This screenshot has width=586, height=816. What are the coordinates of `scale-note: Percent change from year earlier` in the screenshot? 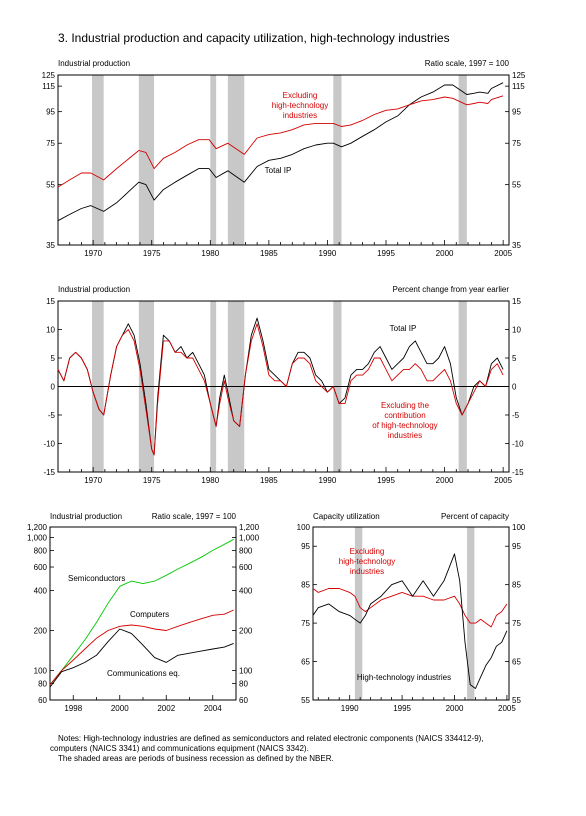 It's located at (451, 289).